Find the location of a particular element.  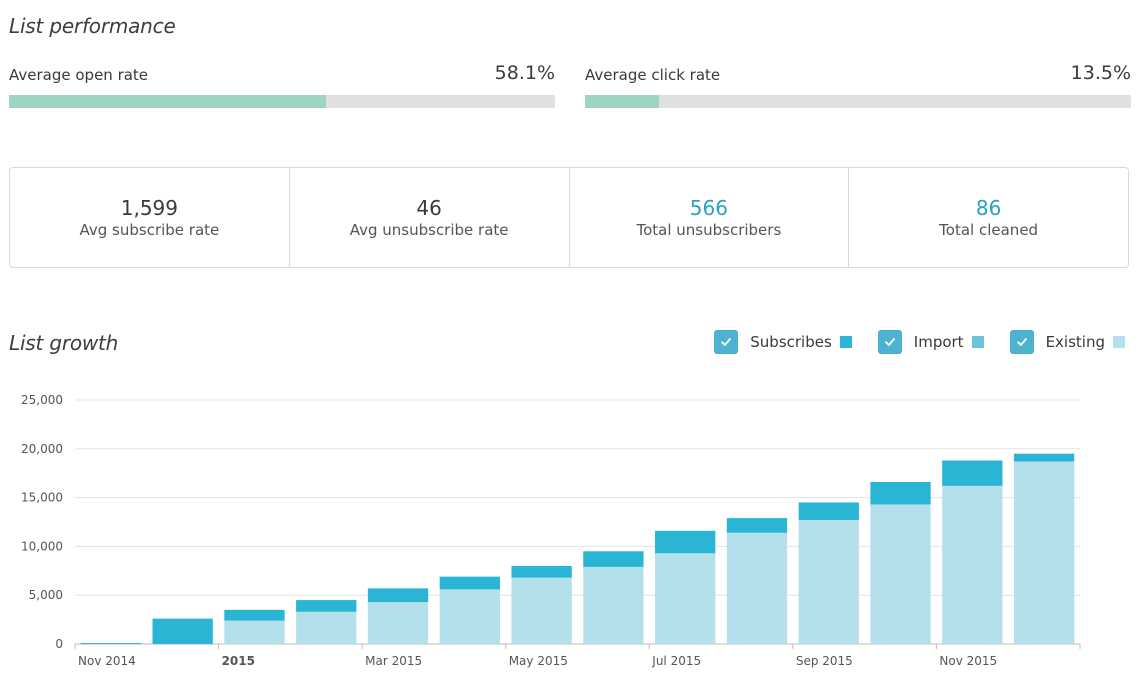

open-rate-value: 58.1% is located at coordinates (524, 73).